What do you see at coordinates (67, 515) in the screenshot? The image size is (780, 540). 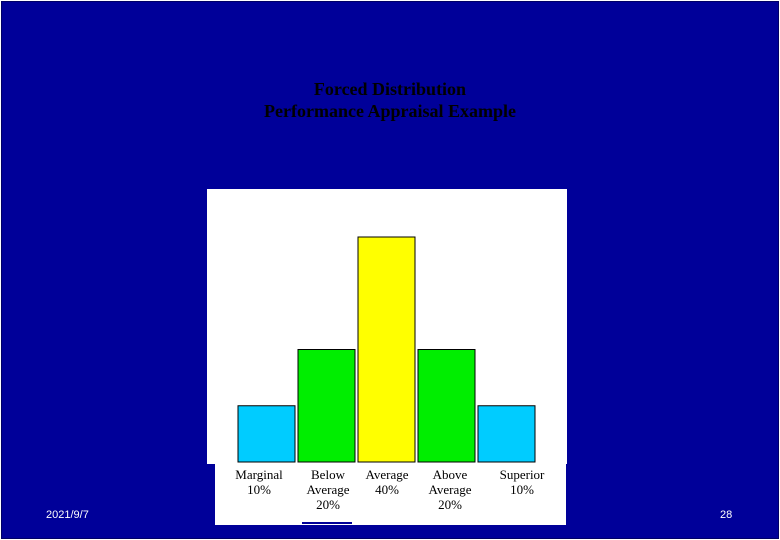 I see `slide-date: 2021/9/7` at bounding box center [67, 515].